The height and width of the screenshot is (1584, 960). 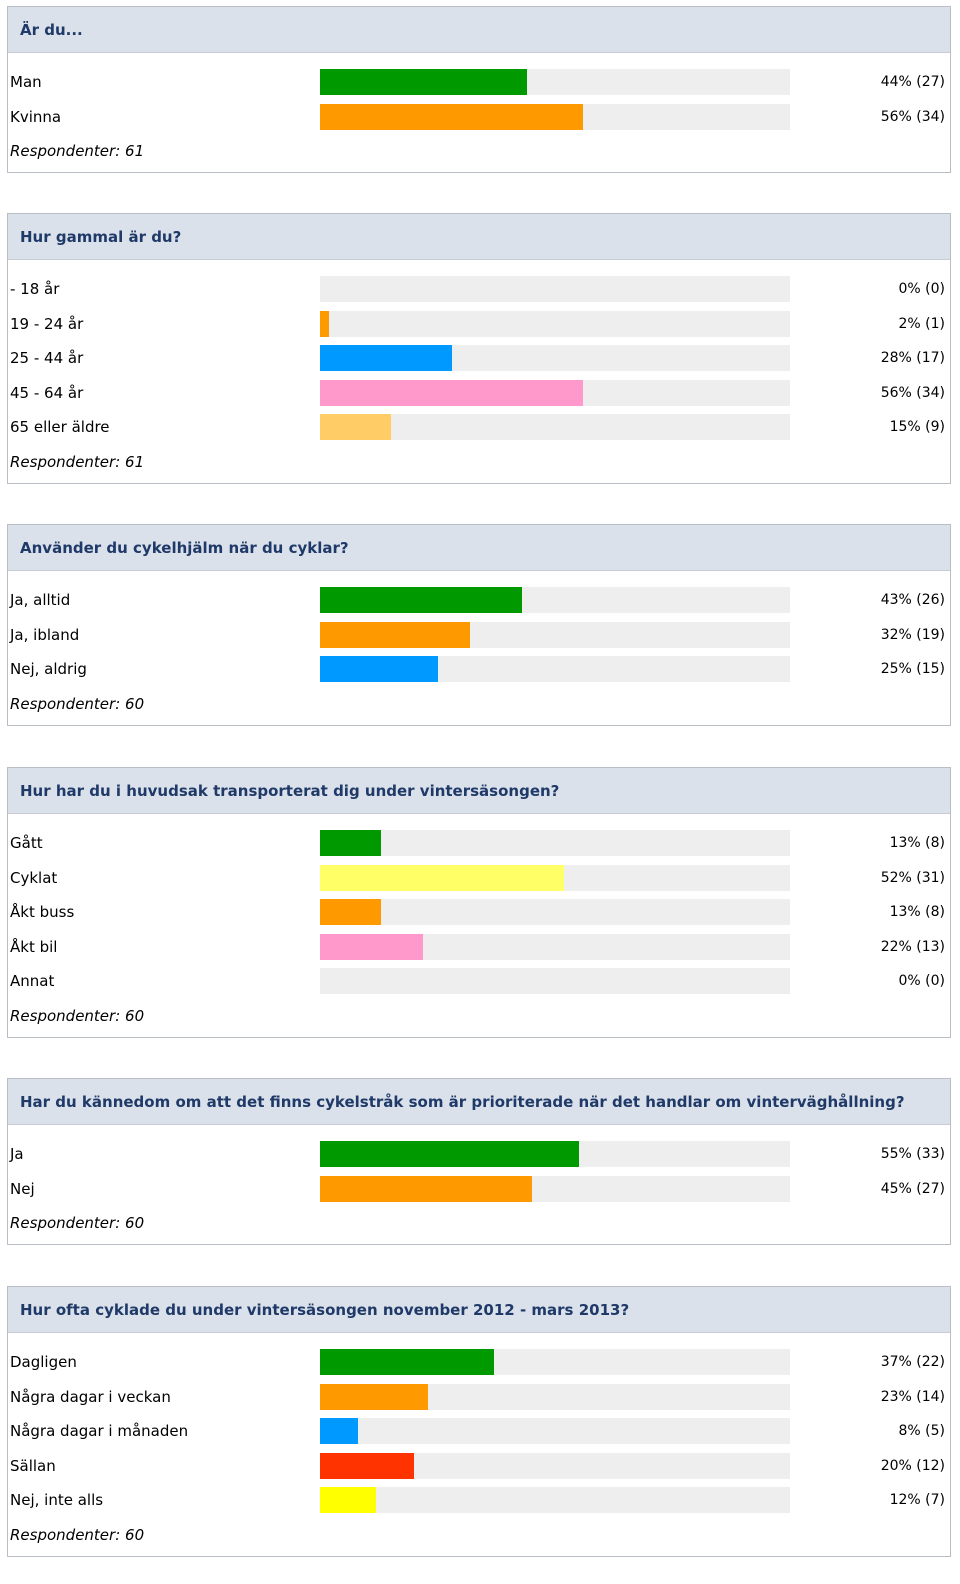 I want to click on answer-row: 65 eller äldre 15% (9), so click(x=479, y=427).